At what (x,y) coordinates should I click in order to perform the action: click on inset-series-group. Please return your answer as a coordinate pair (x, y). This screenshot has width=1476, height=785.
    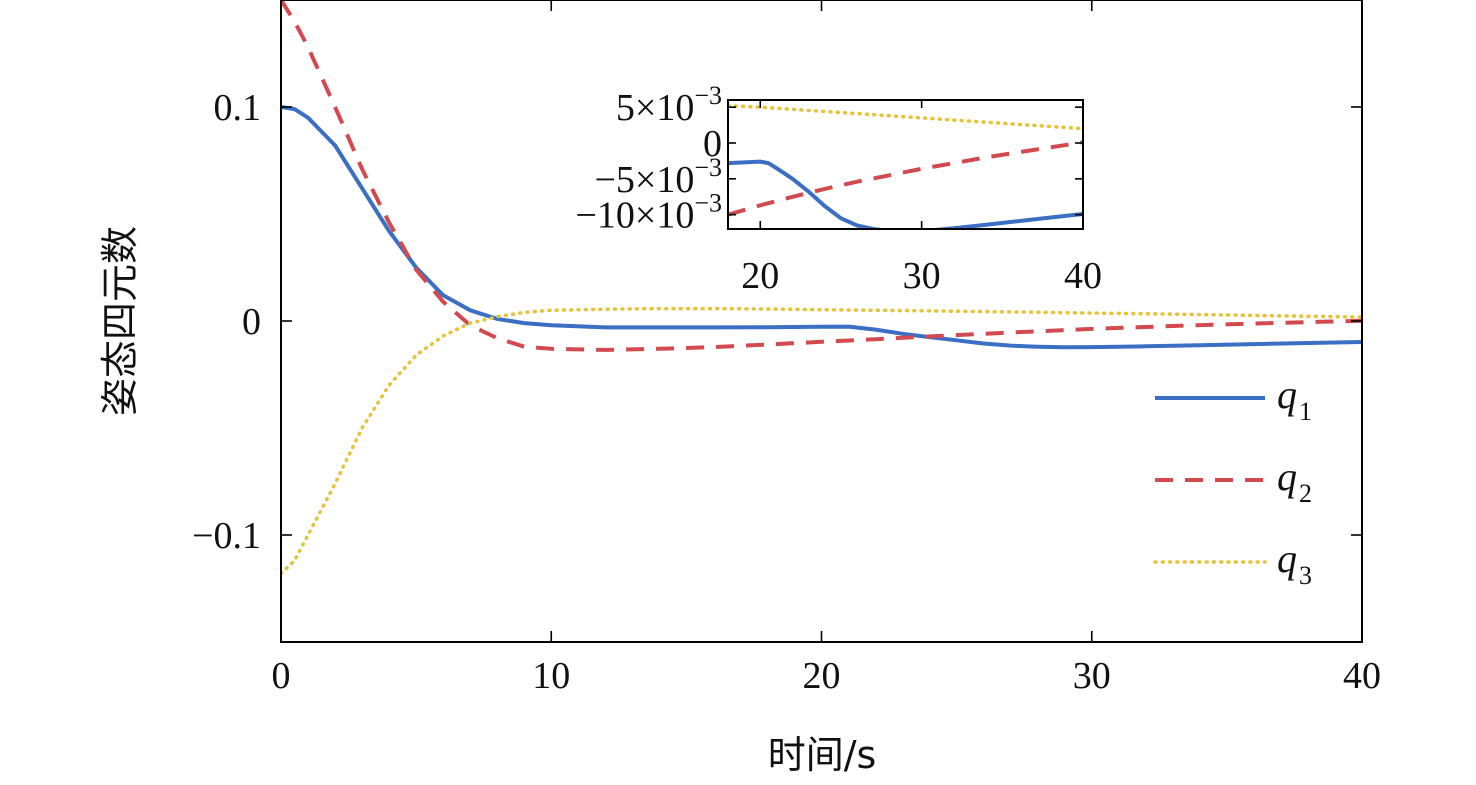
    Looking at the image, I should click on (905, 166).